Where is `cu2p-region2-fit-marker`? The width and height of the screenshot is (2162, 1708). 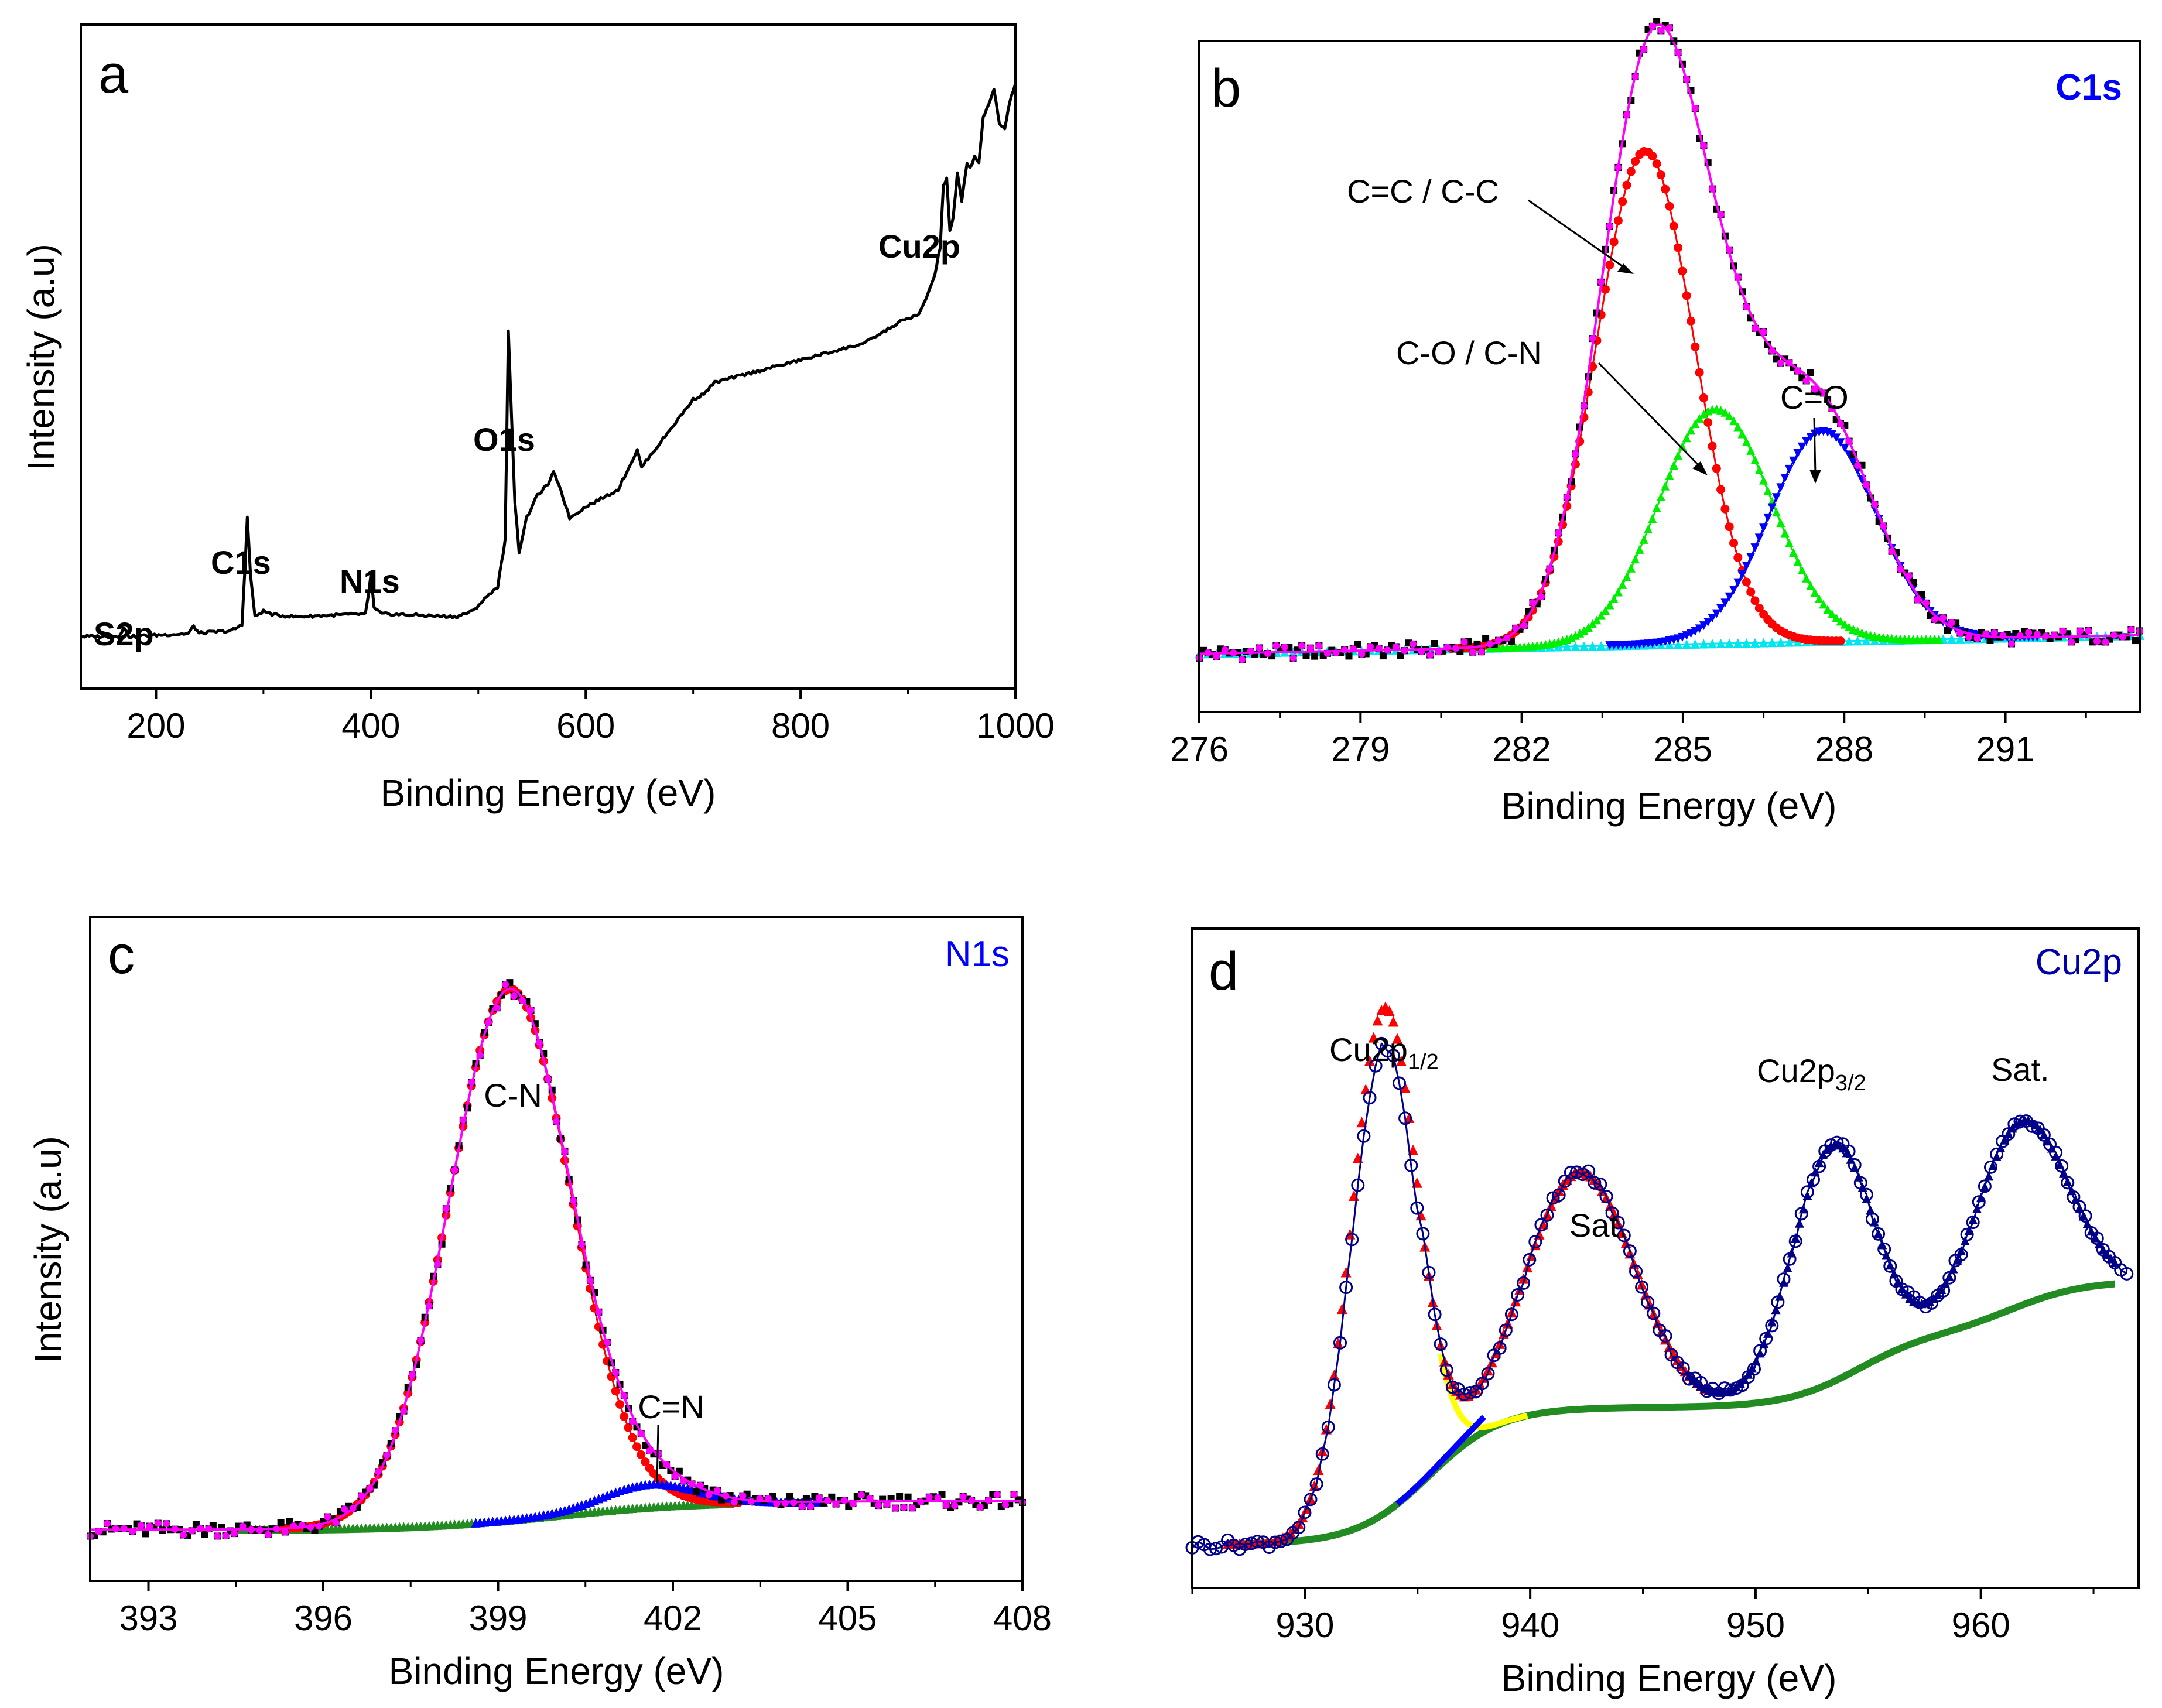
cu2p-region2-fit-marker is located at coordinates (1937, 1294).